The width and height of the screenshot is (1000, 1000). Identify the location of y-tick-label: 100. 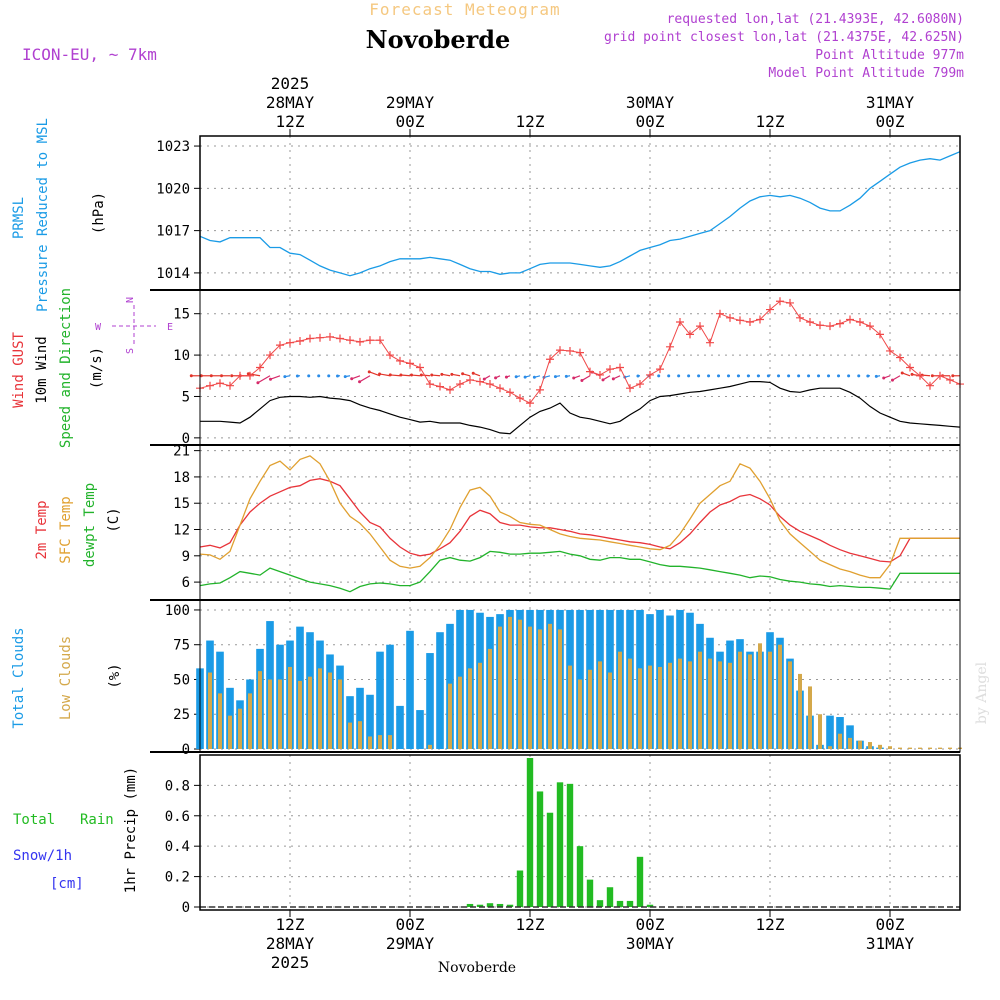
(177, 611).